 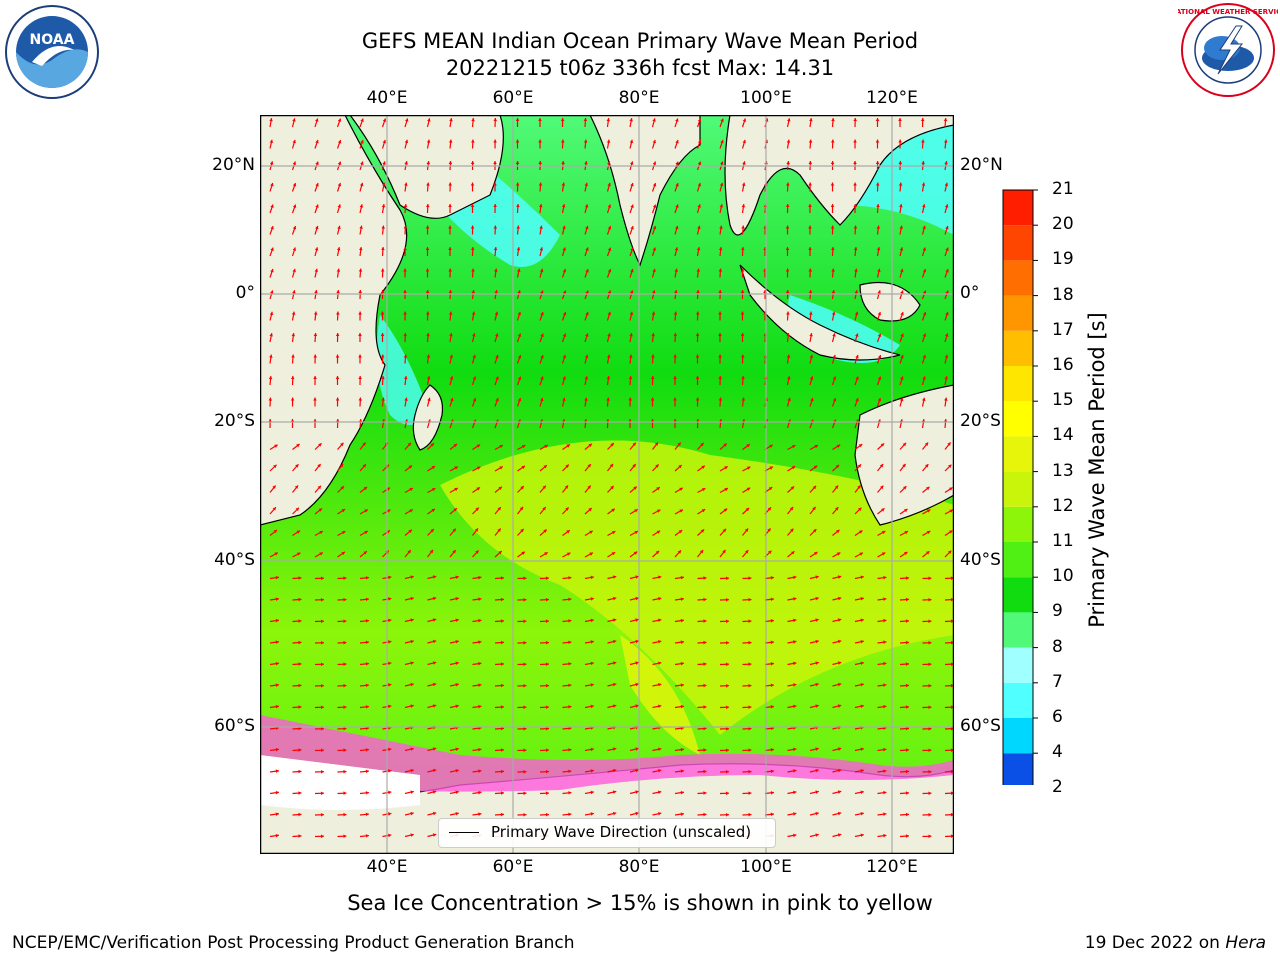 I want to click on lat-tick-label-left: 40°S, so click(x=234, y=560).